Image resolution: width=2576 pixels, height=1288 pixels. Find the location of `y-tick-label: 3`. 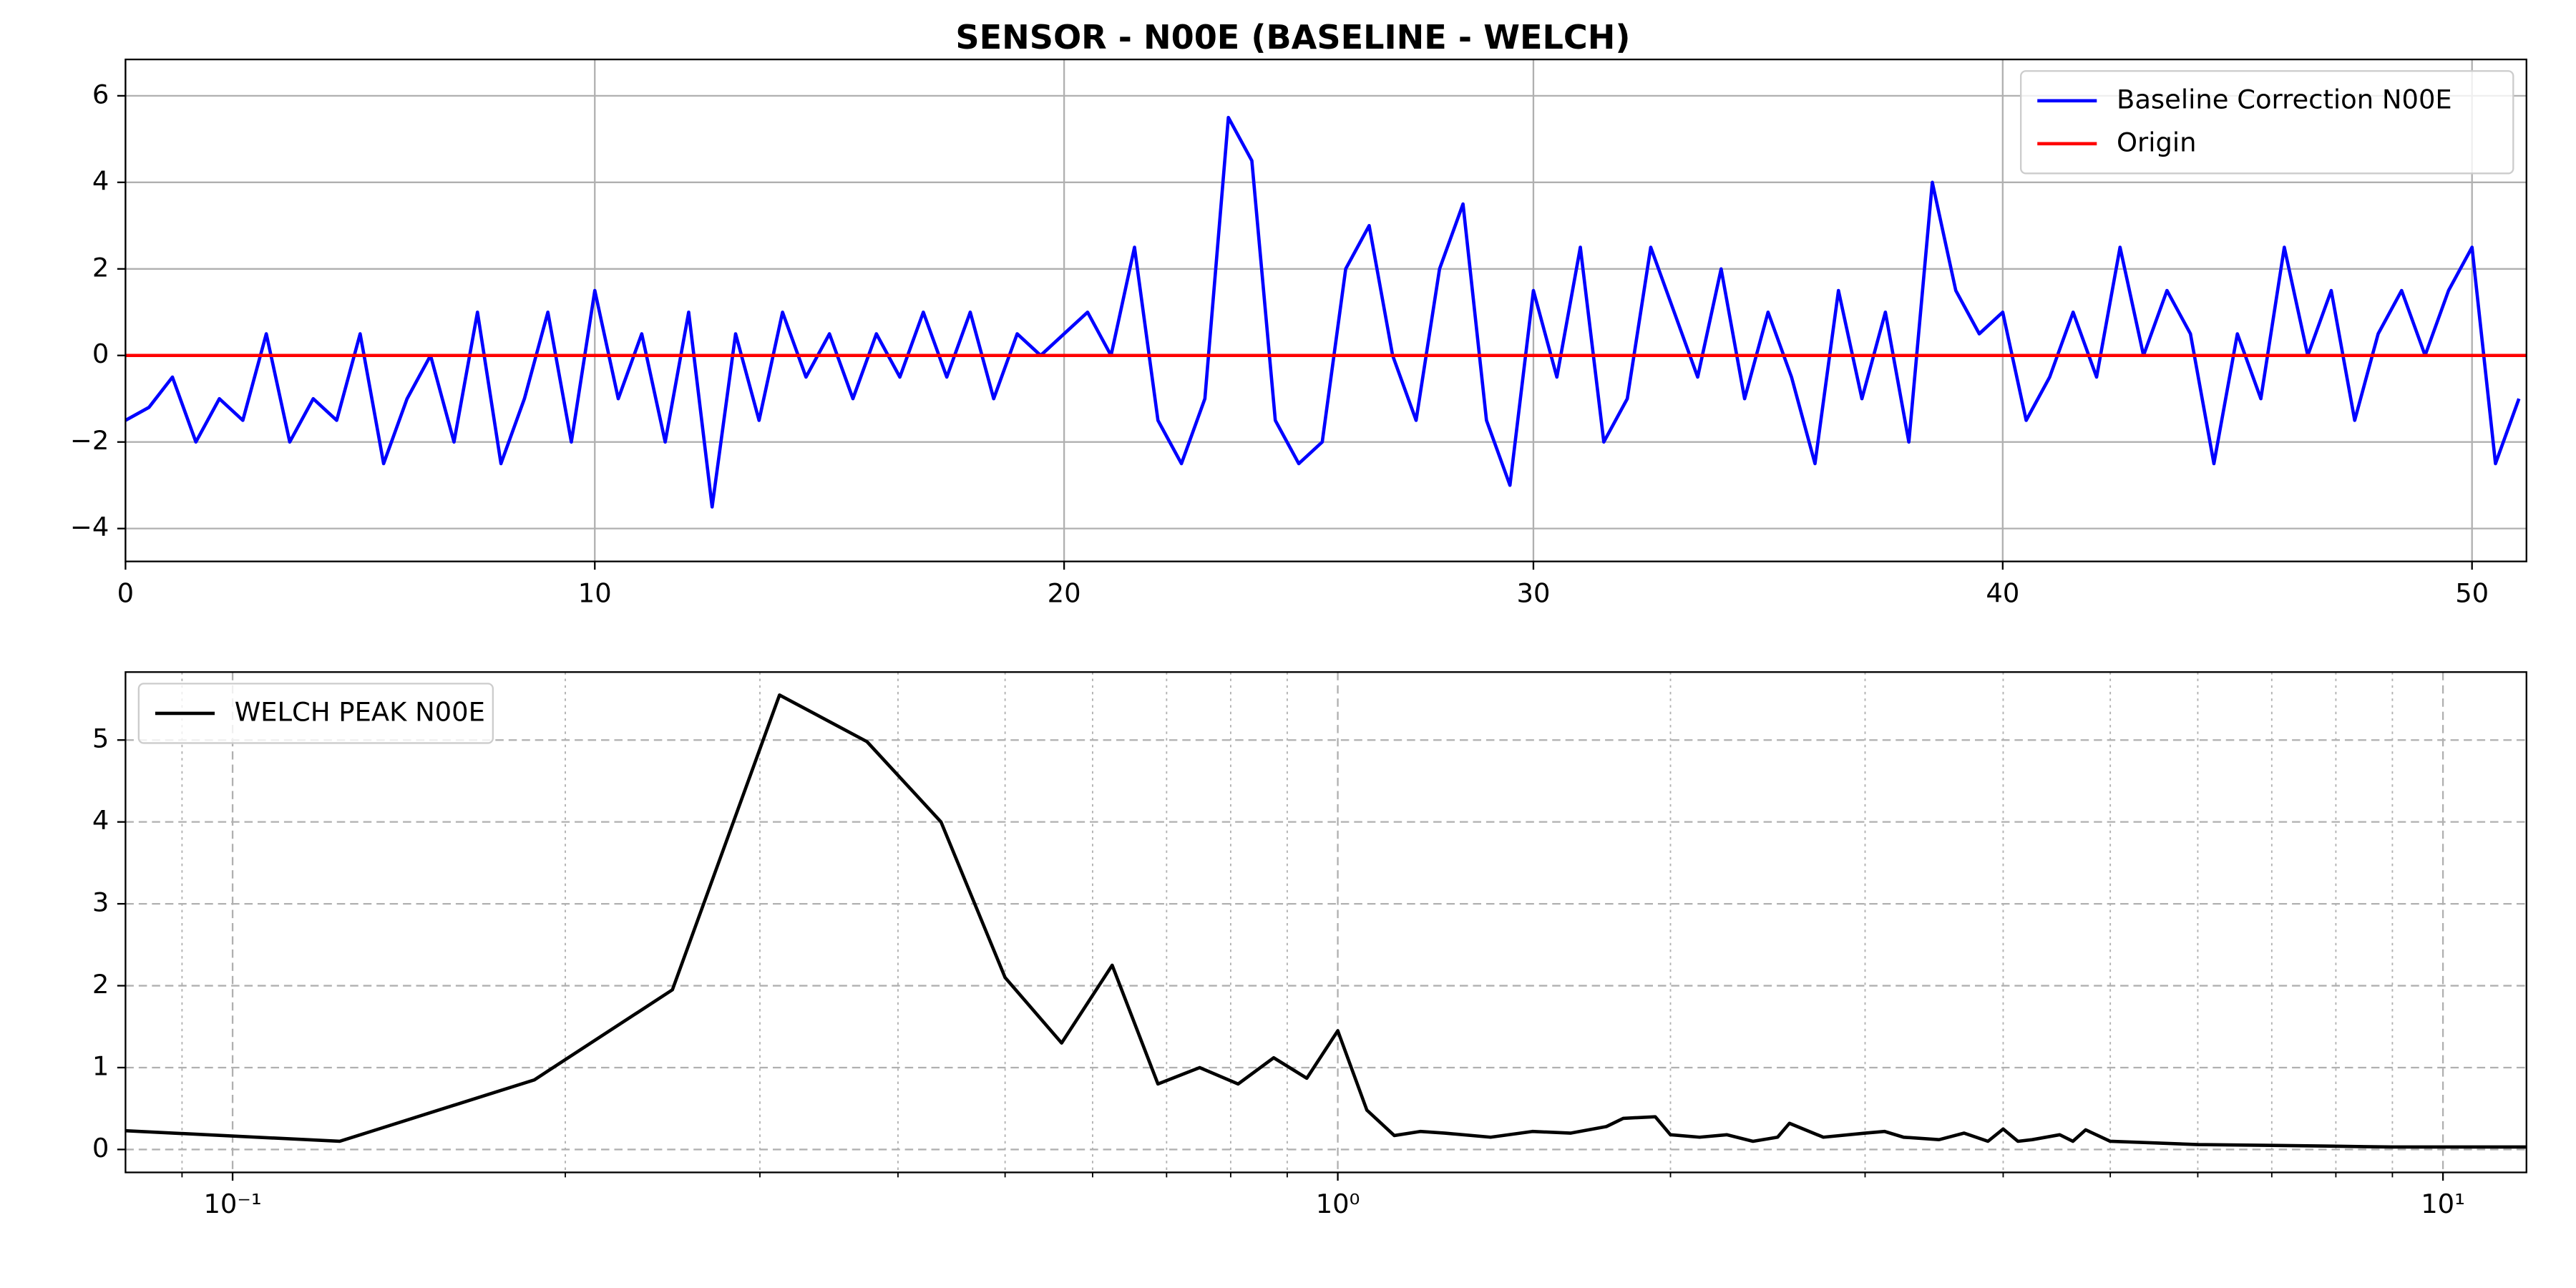

y-tick-label: 3 is located at coordinates (100, 902).